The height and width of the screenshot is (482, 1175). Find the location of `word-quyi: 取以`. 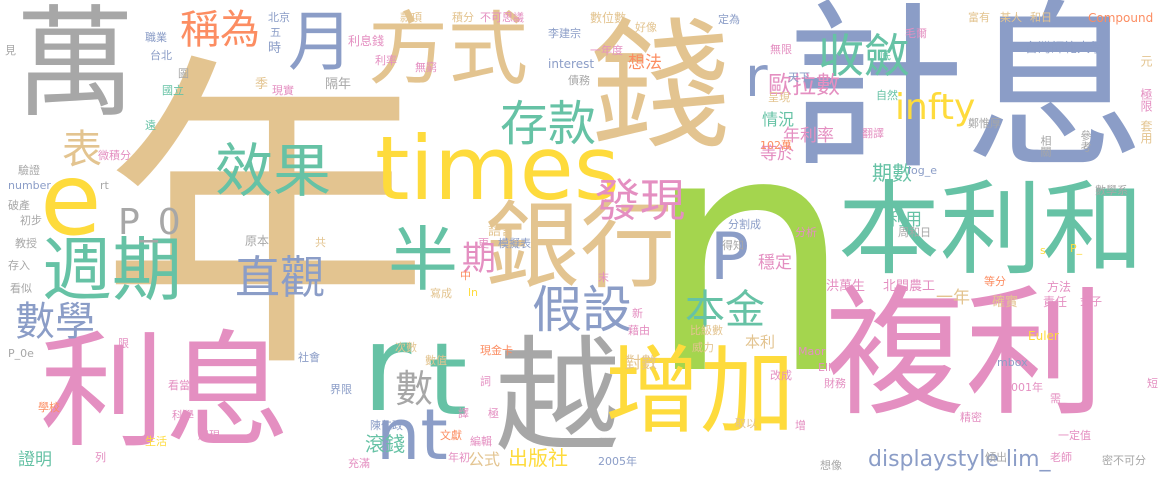

word-quyi: 取以 is located at coordinates (746, 423).